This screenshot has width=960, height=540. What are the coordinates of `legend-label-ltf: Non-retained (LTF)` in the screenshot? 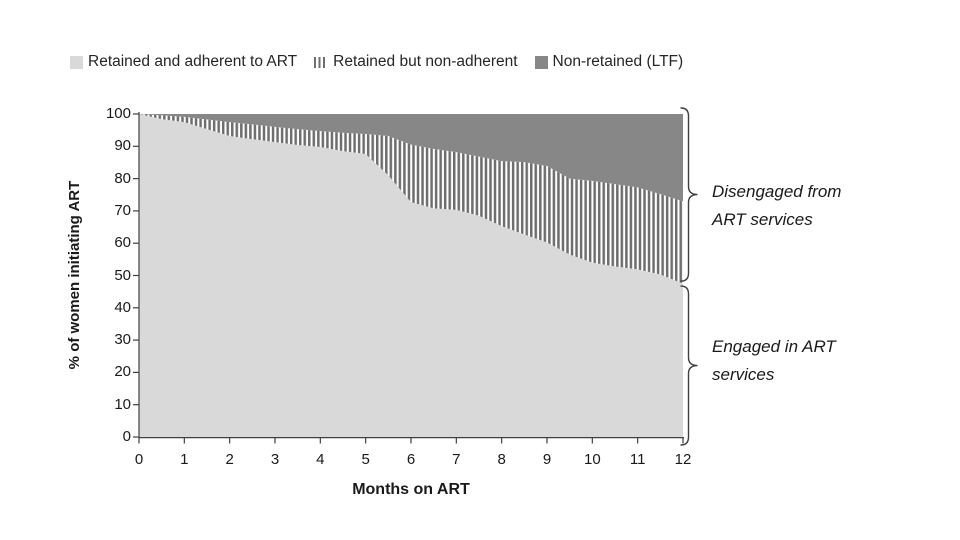 It's located at (618, 61).